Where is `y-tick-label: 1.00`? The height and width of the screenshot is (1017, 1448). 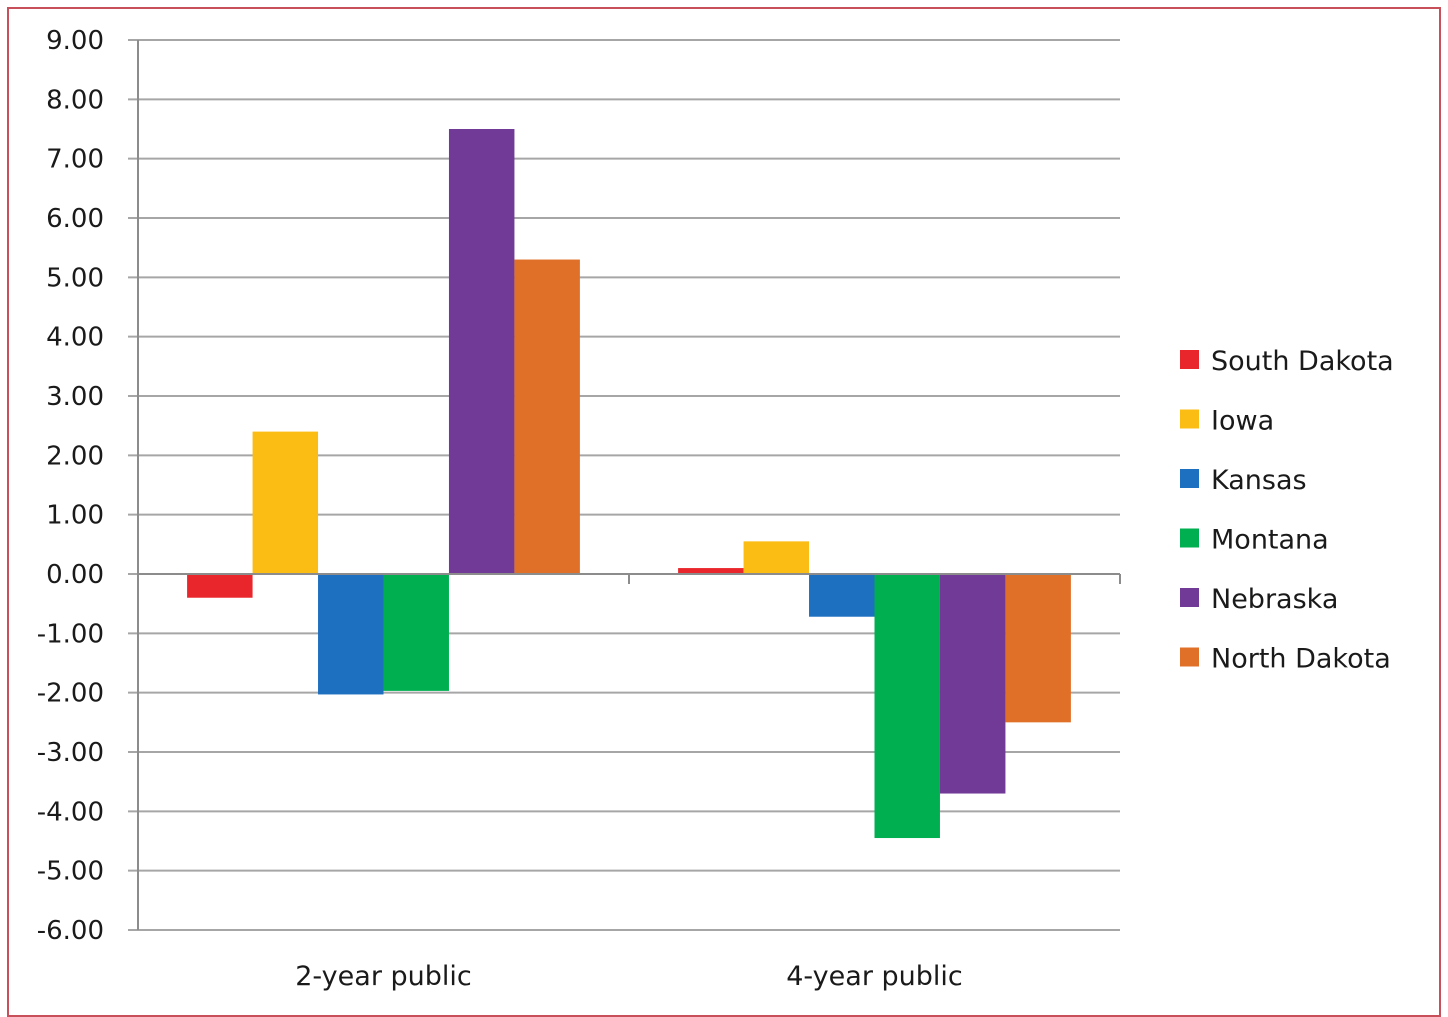
y-tick-label: 1.00 is located at coordinates (75, 516).